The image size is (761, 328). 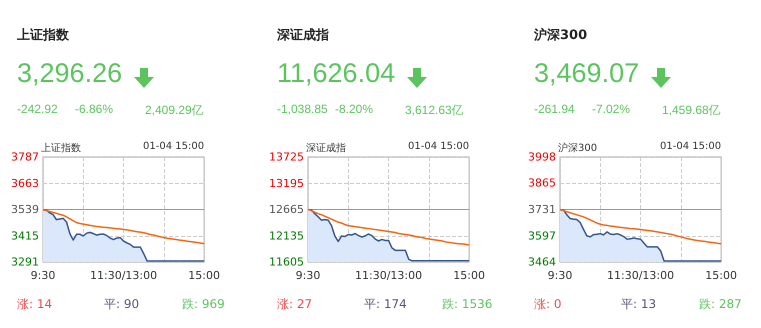 I want to click on text: 涨: 14, so click(x=34, y=304).